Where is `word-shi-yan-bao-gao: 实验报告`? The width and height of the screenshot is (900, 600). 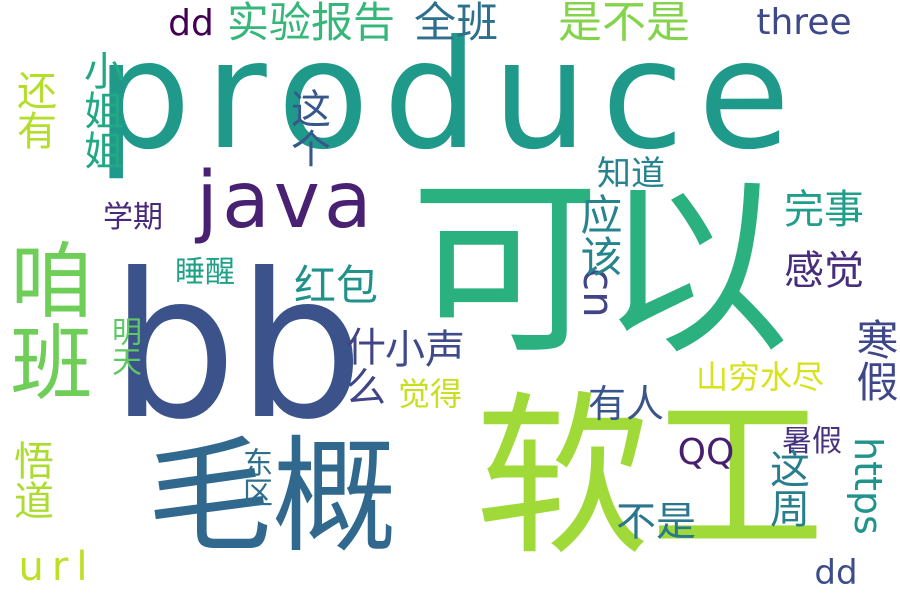
word-shi-yan-bao-gao: 实验报告 is located at coordinates (310, 23).